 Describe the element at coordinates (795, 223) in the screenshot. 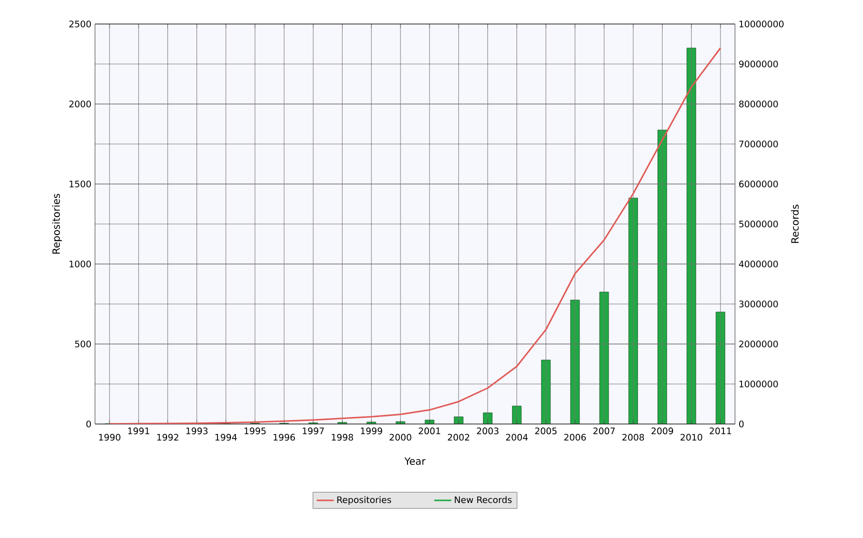

I see `y2-axis-title: Records` at that location.